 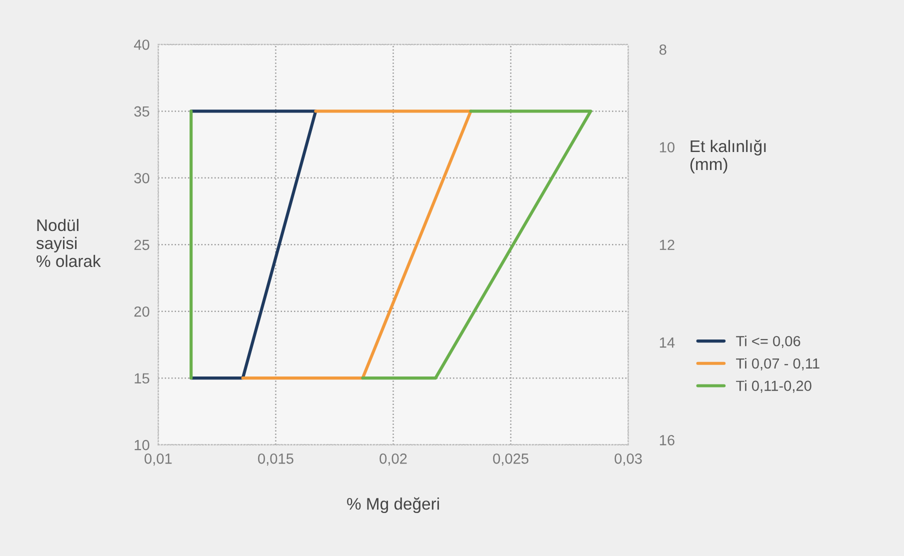 What do you see at coordinates (510, 460) in the screenshot?
I see `x-tick-label: 0,025` at bounding box center [510, 460].